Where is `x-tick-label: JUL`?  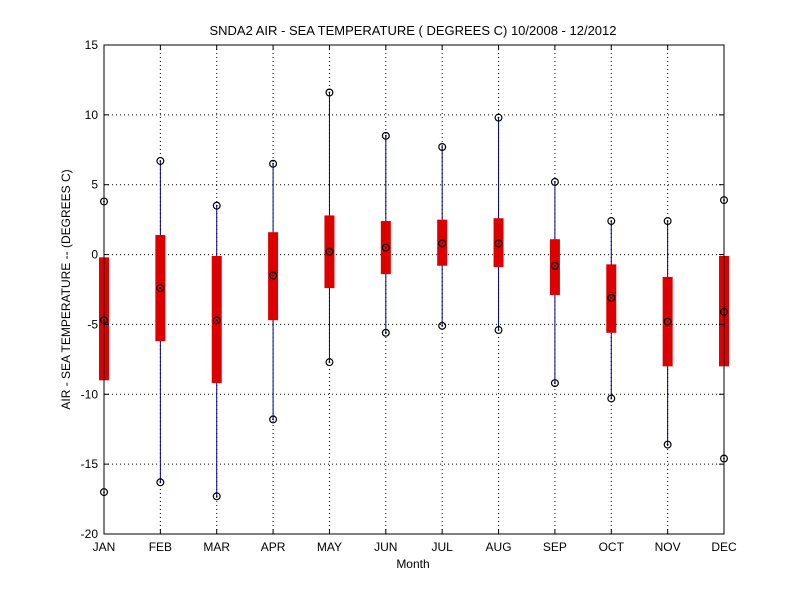
x-tick-label: JUL is located at coordinates (443, 547).